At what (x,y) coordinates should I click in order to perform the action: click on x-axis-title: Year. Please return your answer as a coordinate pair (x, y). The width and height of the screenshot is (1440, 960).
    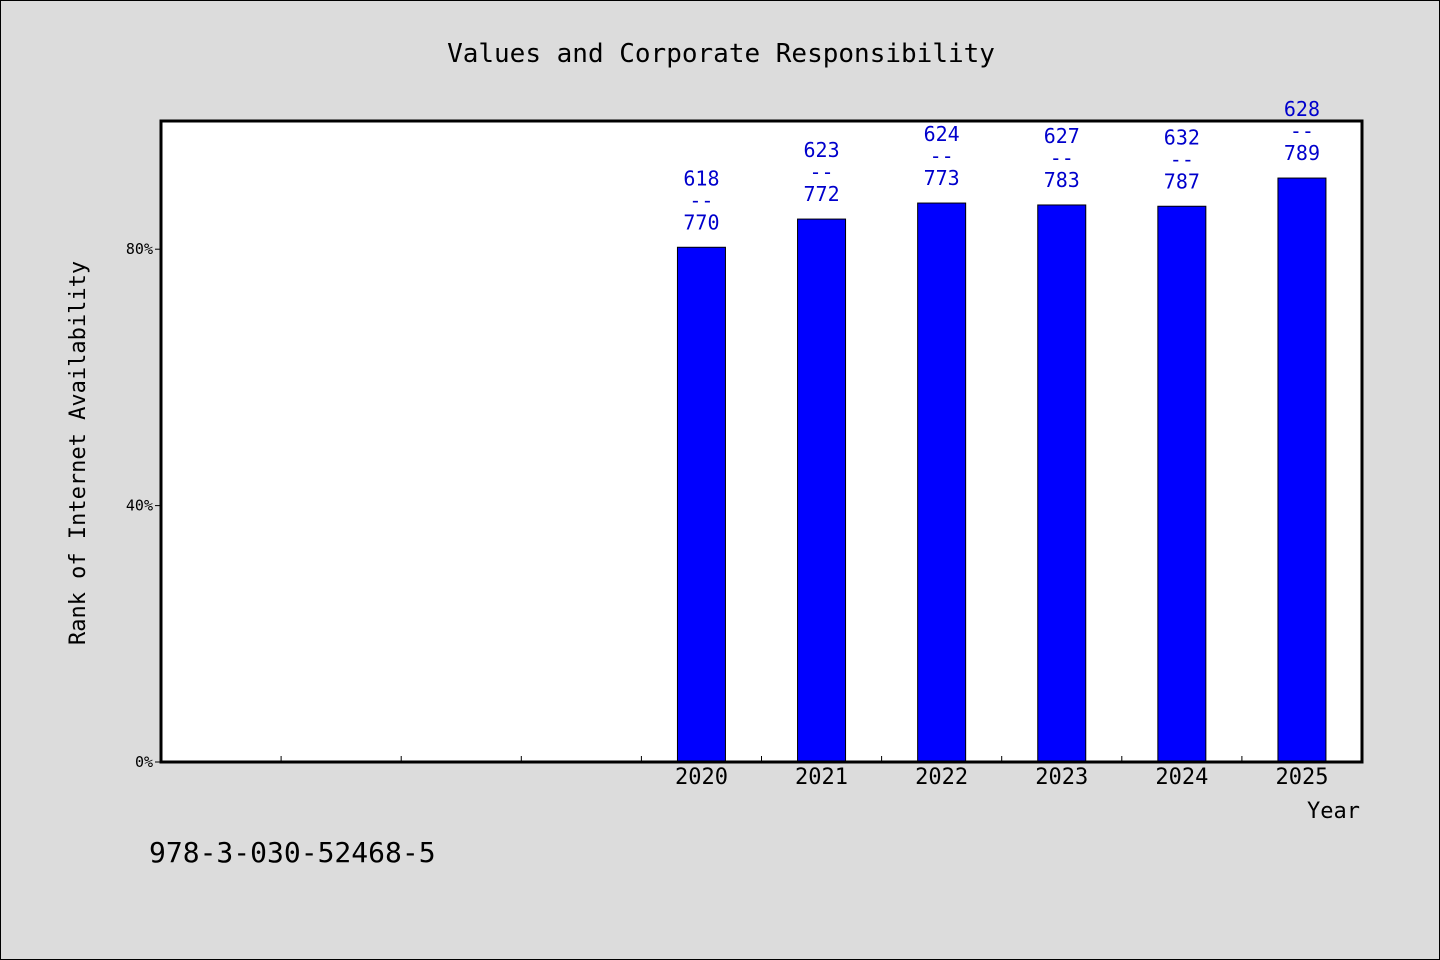
    Looking at the image, I should click on (1333, 811).